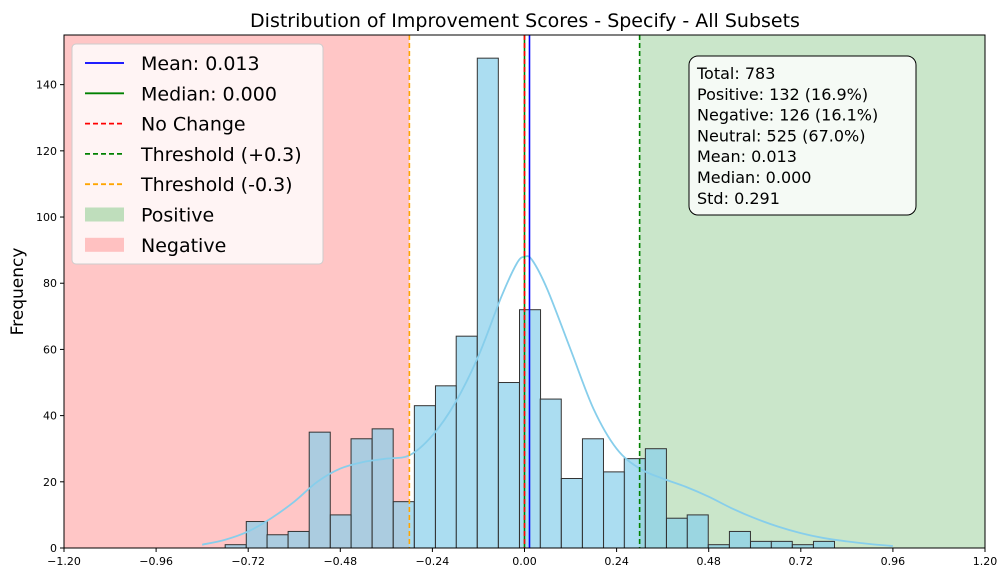  Describe the element at coordinates (524, 561) in the screenshot. I see `x-tick-label: 0.00` at that location.